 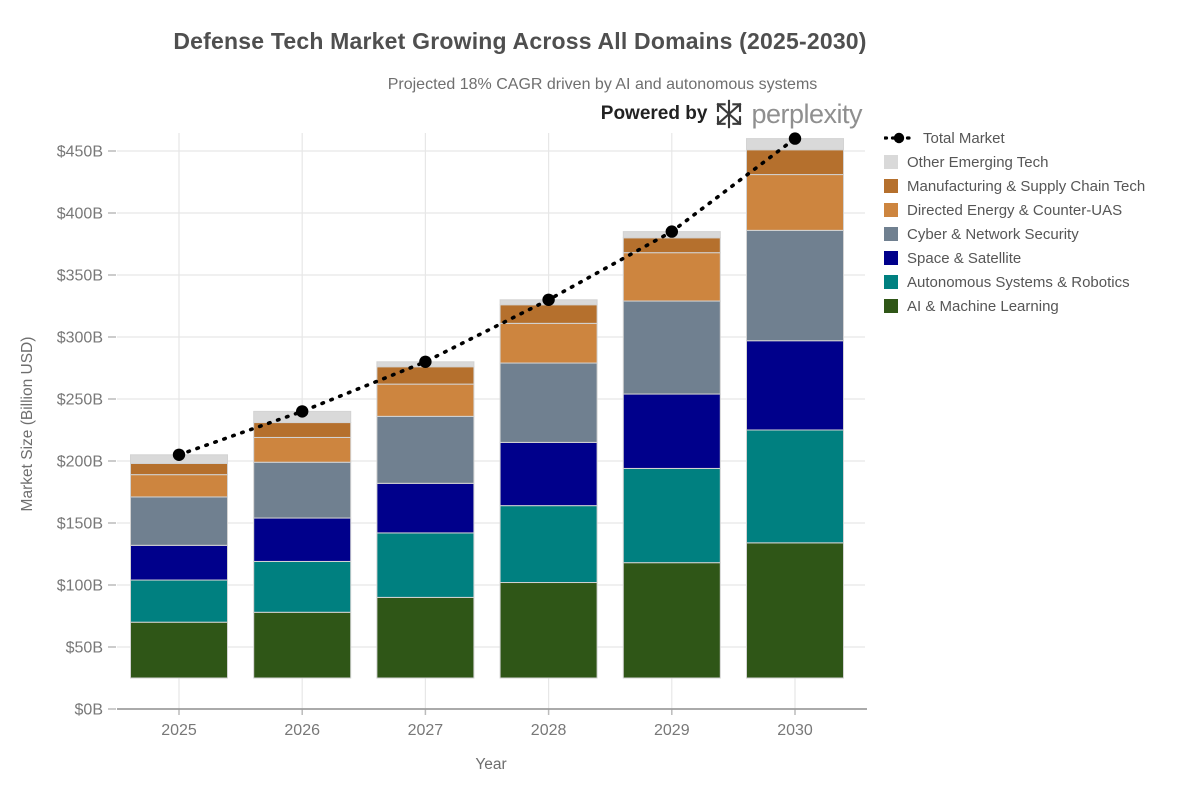 I want to click on y-tick-label: $100B, so click(x=80, y=586).